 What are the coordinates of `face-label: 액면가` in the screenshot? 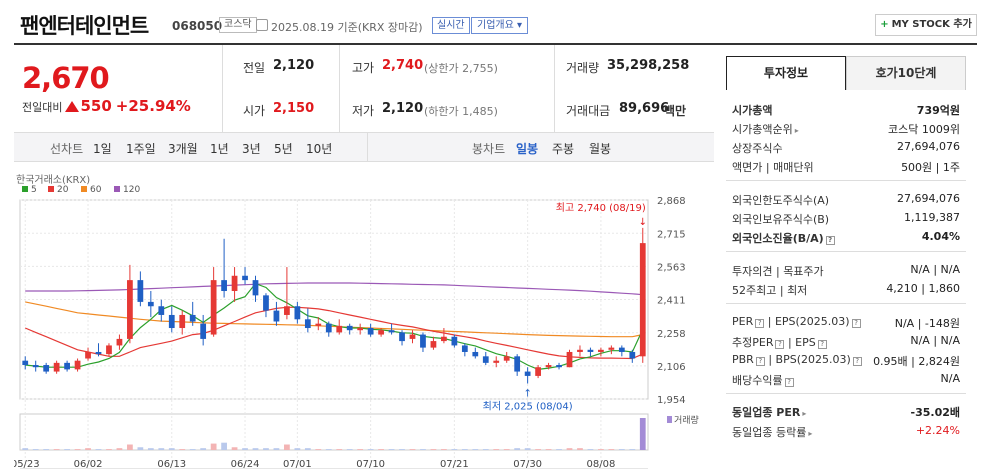 It's located at (747, 167).